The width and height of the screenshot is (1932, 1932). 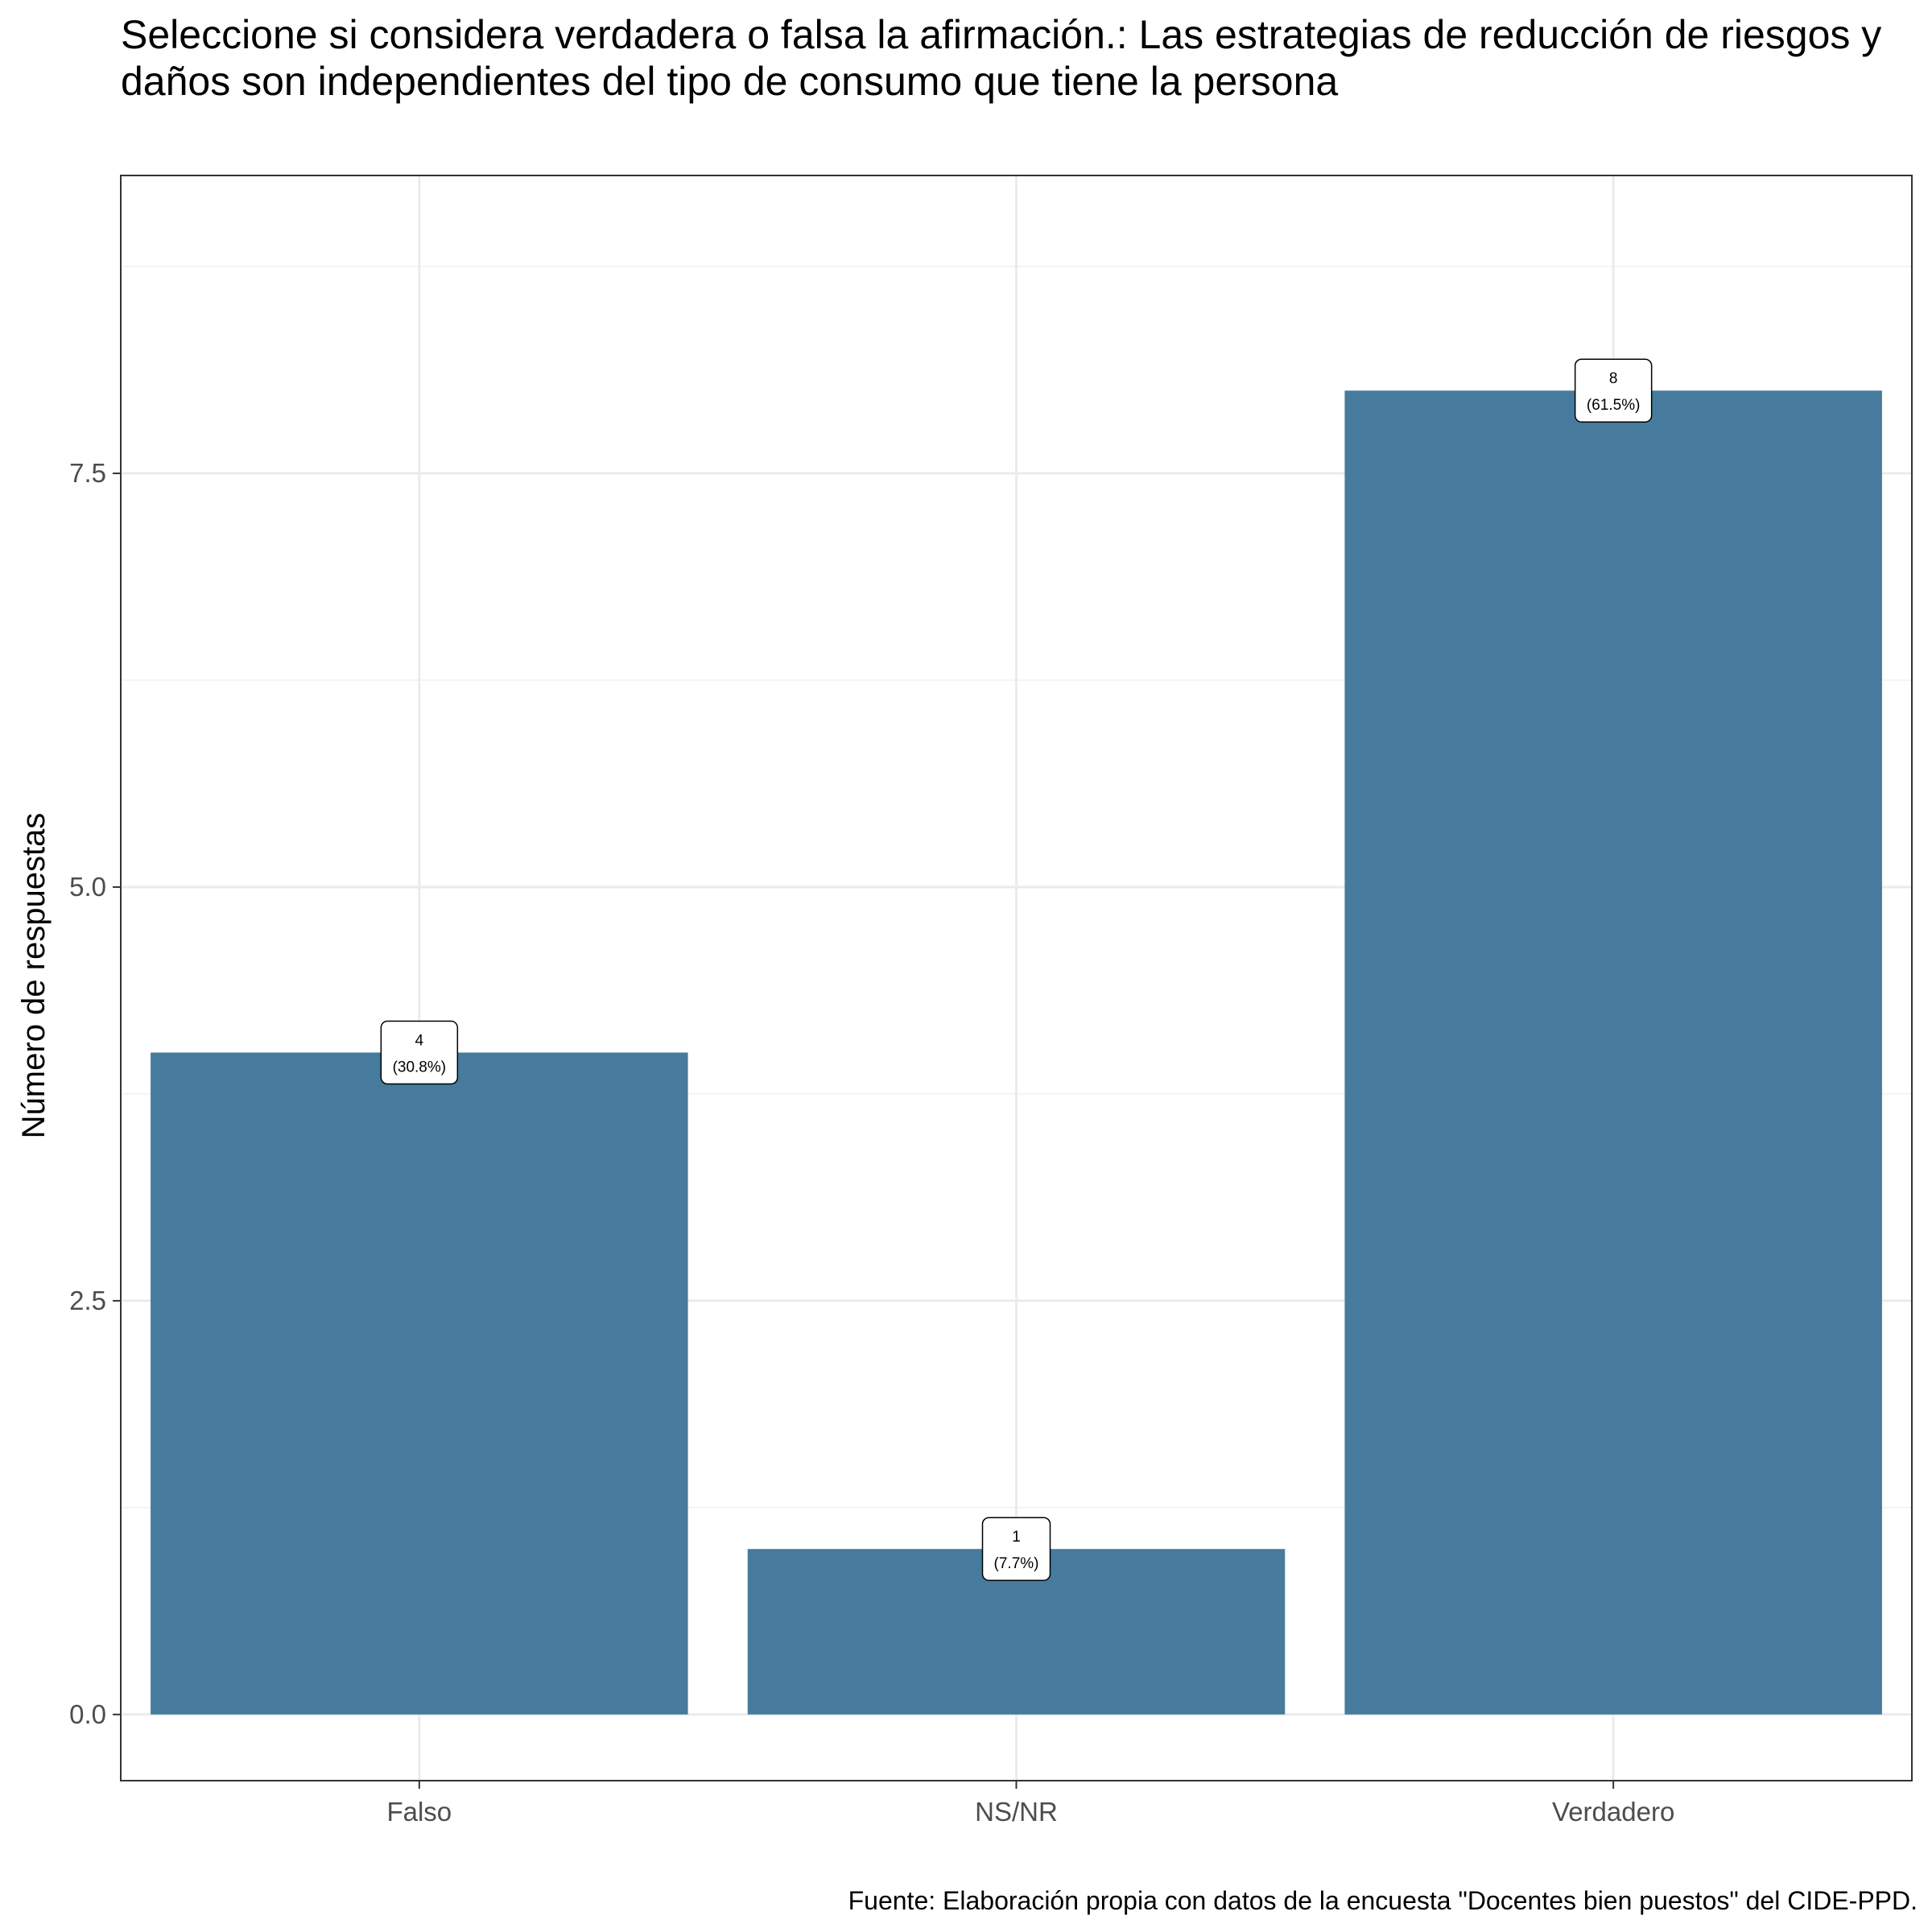 What do you see at coordinates (419, 1383) in the screenshot?
I see `bar-falso` at bounding box center [419, 1383].